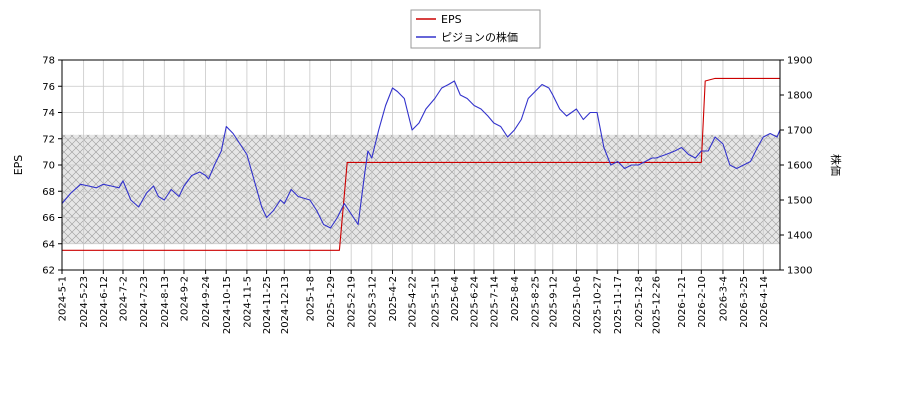 The width and height of the screenshot is (900, 400). I want to click on x-tick-label: 2024-8-13, so click(165, 302).